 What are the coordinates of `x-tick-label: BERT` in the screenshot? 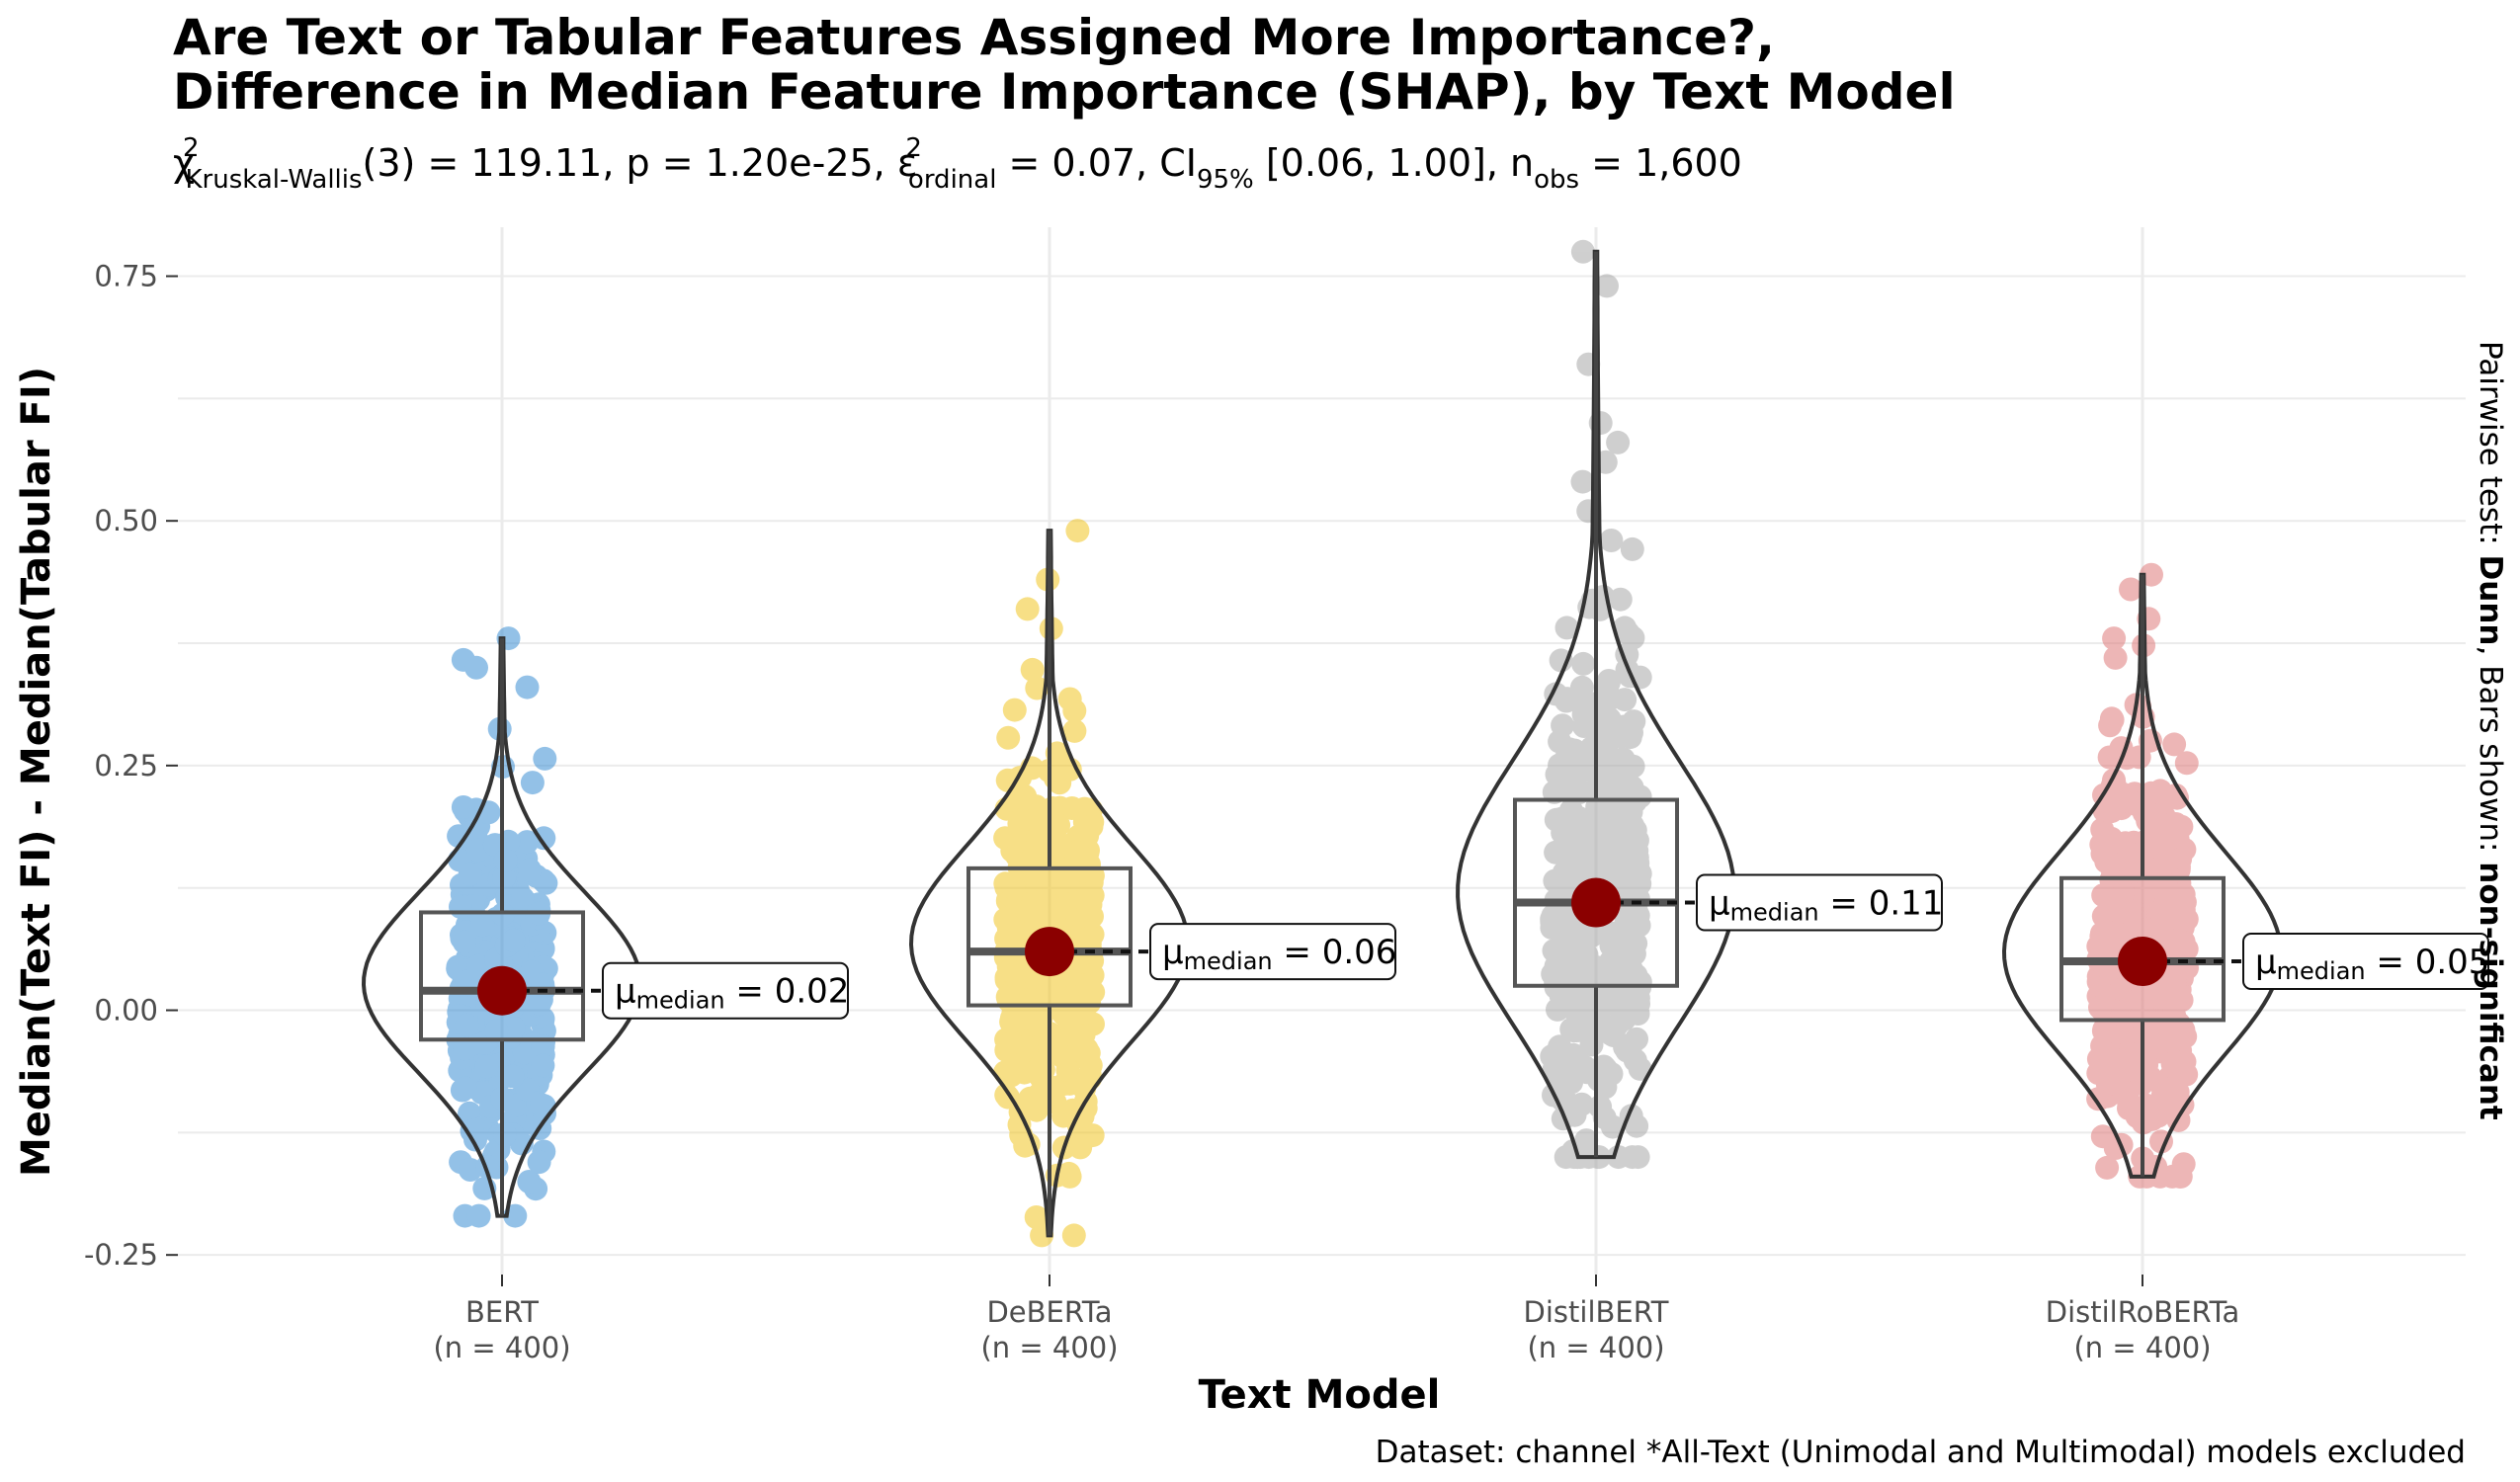 It's located at (502, 1312).